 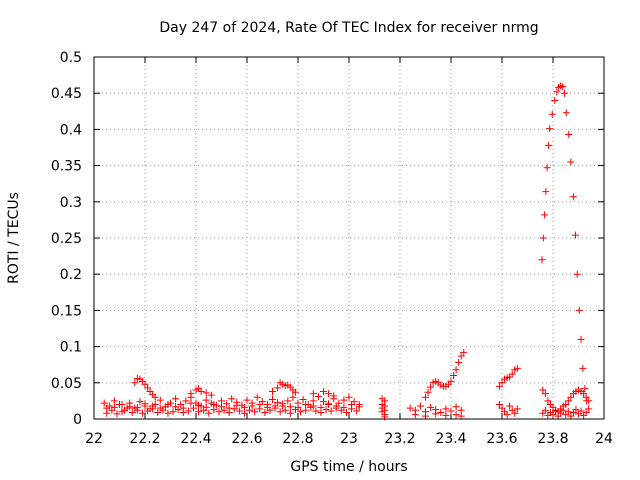 What do you see at coordinates (552, 439) in the screenshot?
I see `x-tick-label: 23.8` at bounding box center [552, 439].